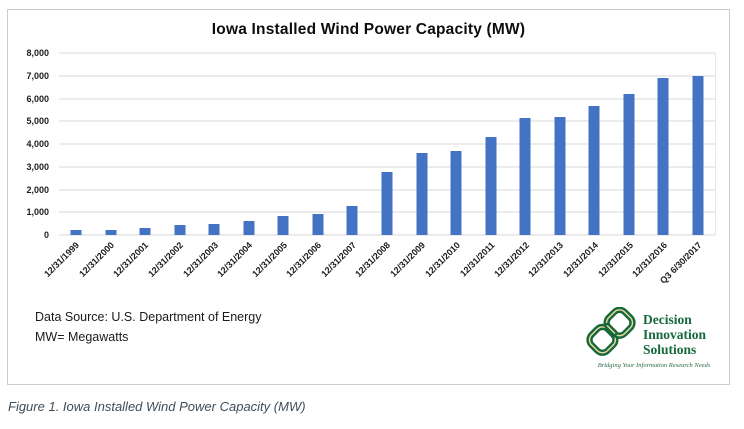 This screenshot has height=429, width=744. What do you see at coordinates (304, 259) in the screenshot?
I see `x-tick-label: 12/31/2006` at bounding box center [304, 259].